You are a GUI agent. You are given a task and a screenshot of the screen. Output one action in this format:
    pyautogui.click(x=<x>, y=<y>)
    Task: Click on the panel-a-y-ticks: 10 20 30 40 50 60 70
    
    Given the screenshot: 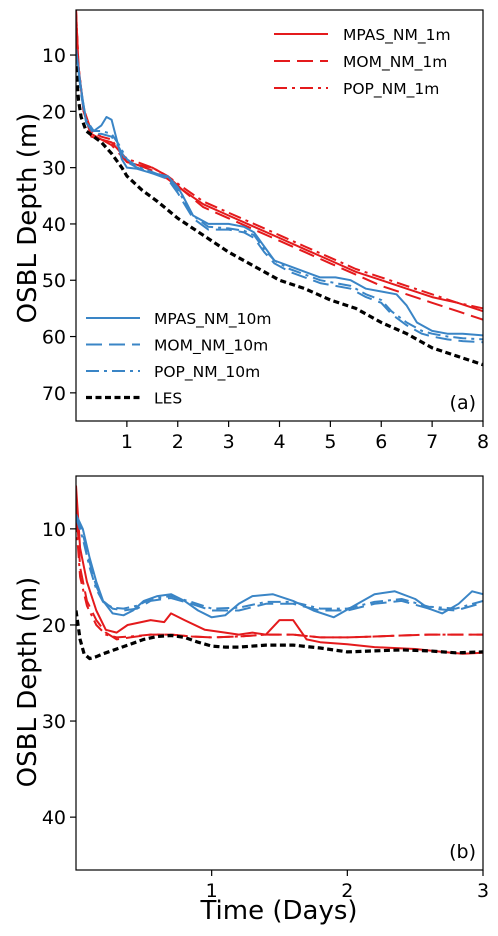 What is the action you would take?
    pyautogui.click(x=59, y=225)
    